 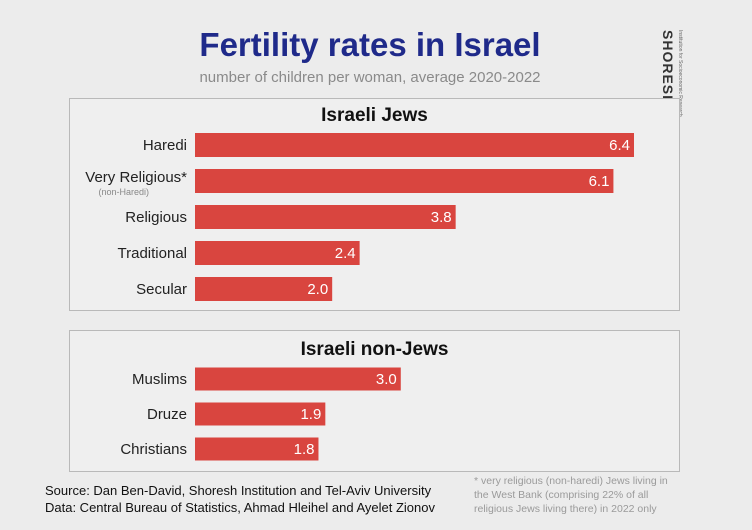 What do you see at coordinates (345, 253) in the screenshot?
I see `value-label-0-3: 2.4` at bounding box center [345, 253].